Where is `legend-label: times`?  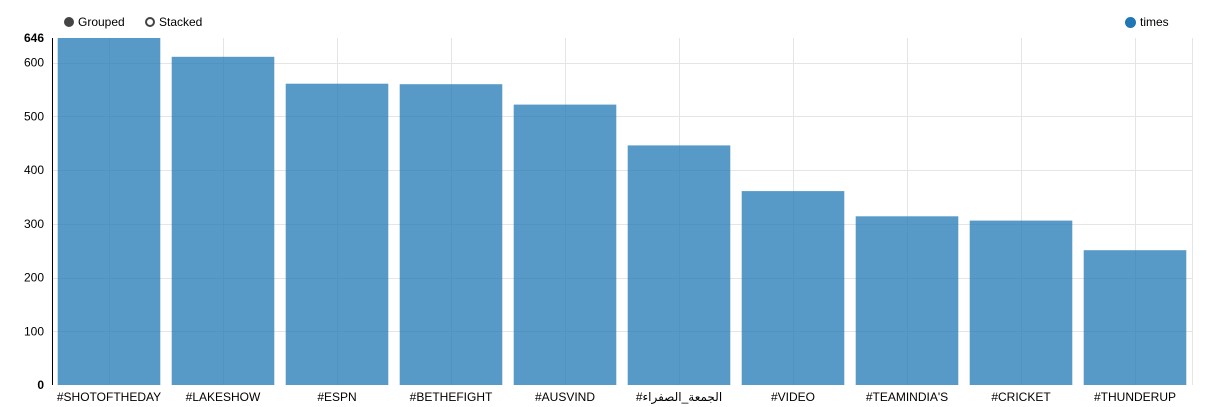 legend-label: times is located at coordinates (1154, 22).